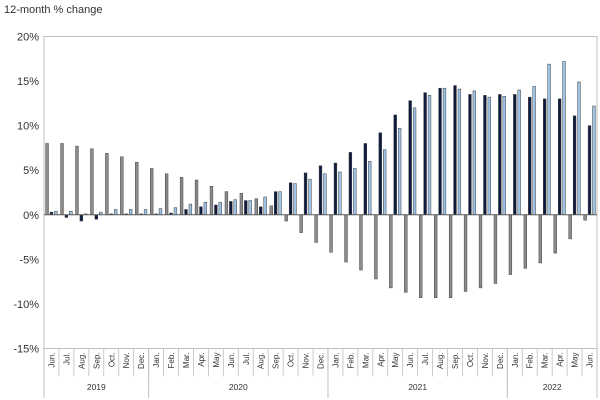 The width and height of the screenshot is (600, 400). Describe the element at coordinates (186, 361) in the screenshot. I see `x-tick-label: Mar.` at that location.